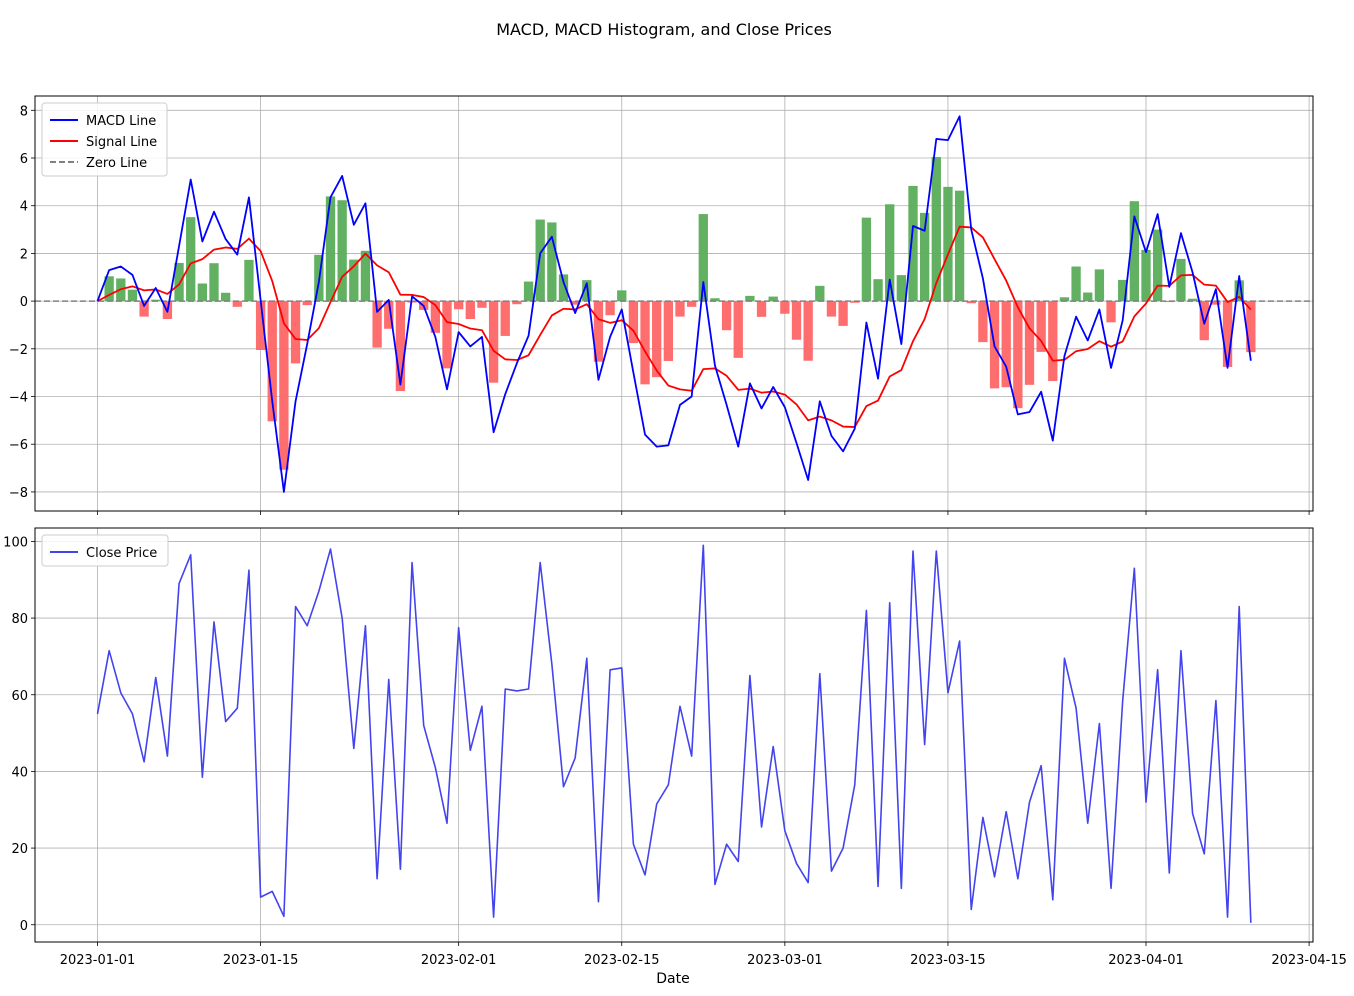 This screenshot has height=996, width=1354. I want to click on legend-box, so click(104, 139).